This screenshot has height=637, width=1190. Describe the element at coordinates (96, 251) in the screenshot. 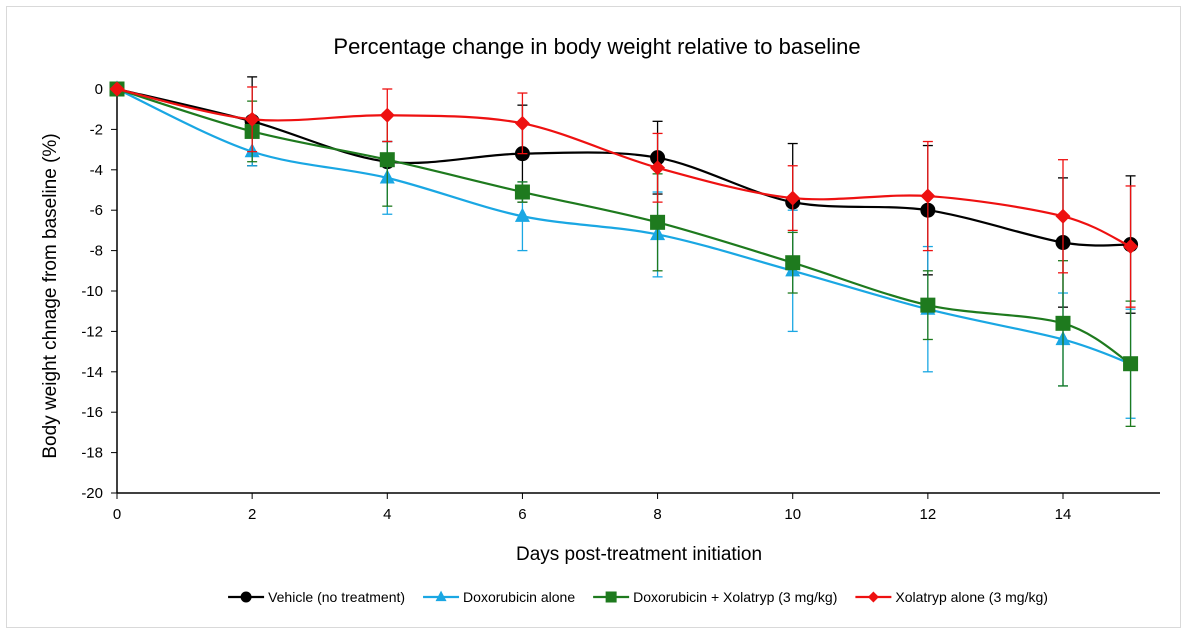

I see `y-tick-label: -8` at that location.